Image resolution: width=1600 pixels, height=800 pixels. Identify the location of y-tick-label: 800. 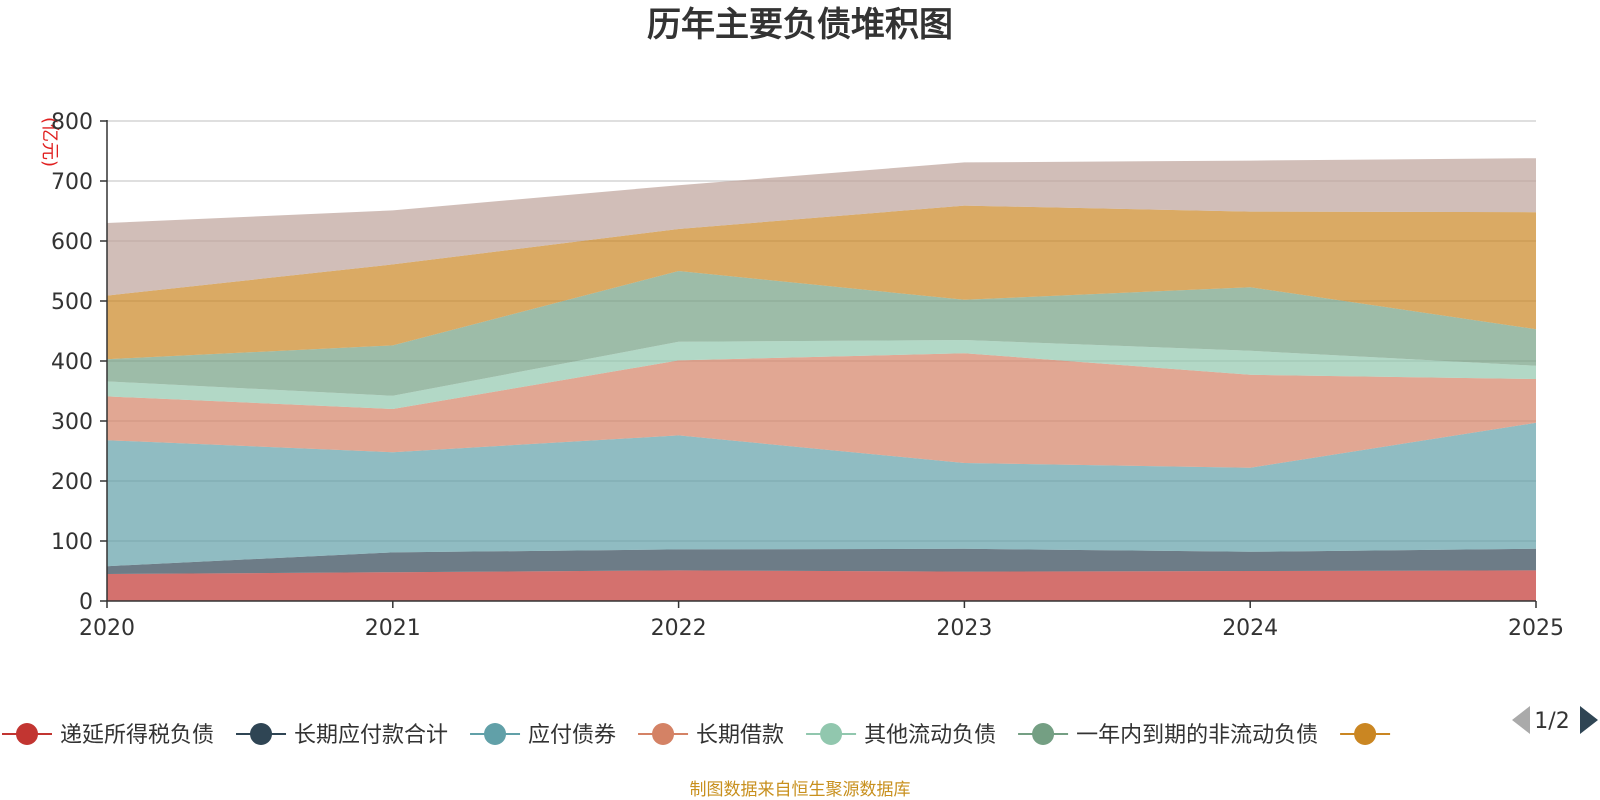
(72, 122).